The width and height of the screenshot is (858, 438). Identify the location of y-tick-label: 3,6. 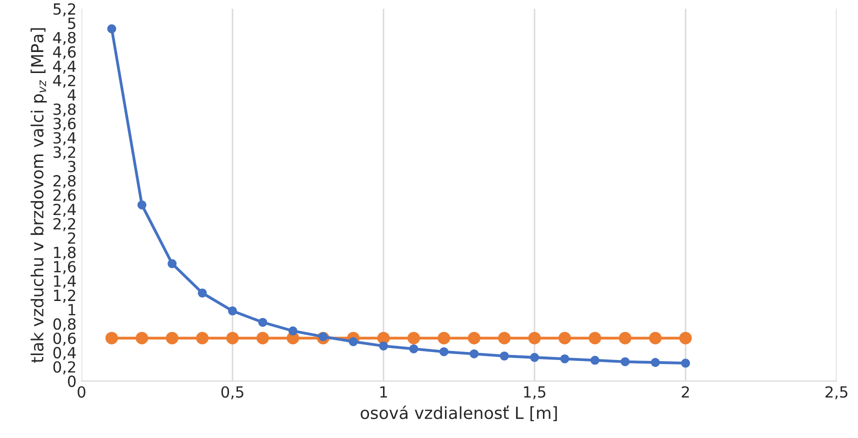
(65, 124).